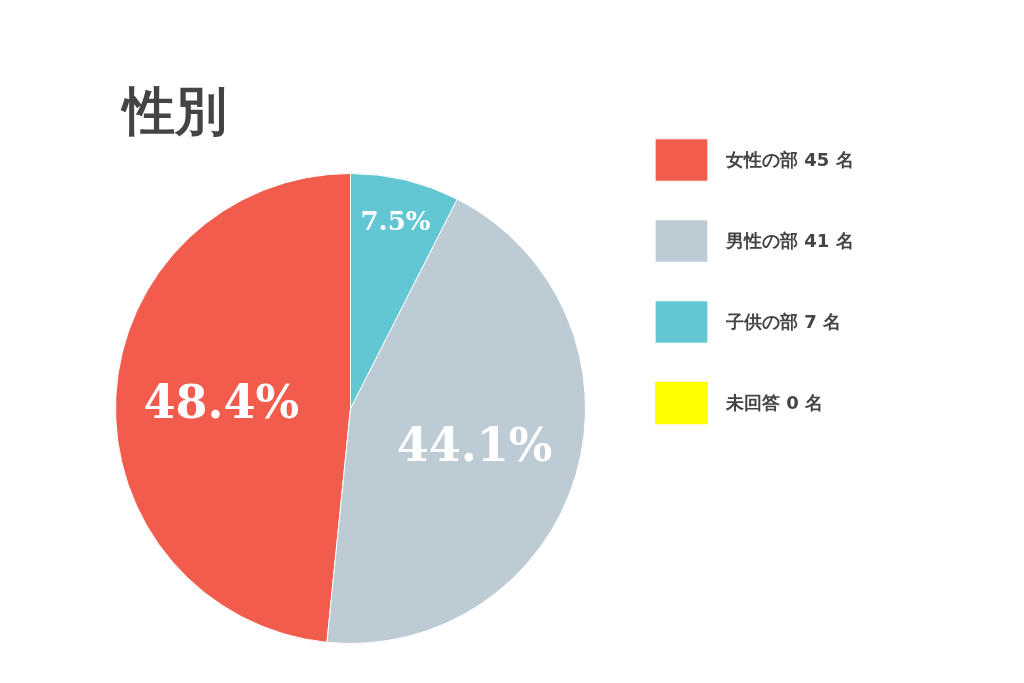 This screenshot has height=683, width=1024. I want to click on legend-label: 未回答 0 名, so click(775, 402).